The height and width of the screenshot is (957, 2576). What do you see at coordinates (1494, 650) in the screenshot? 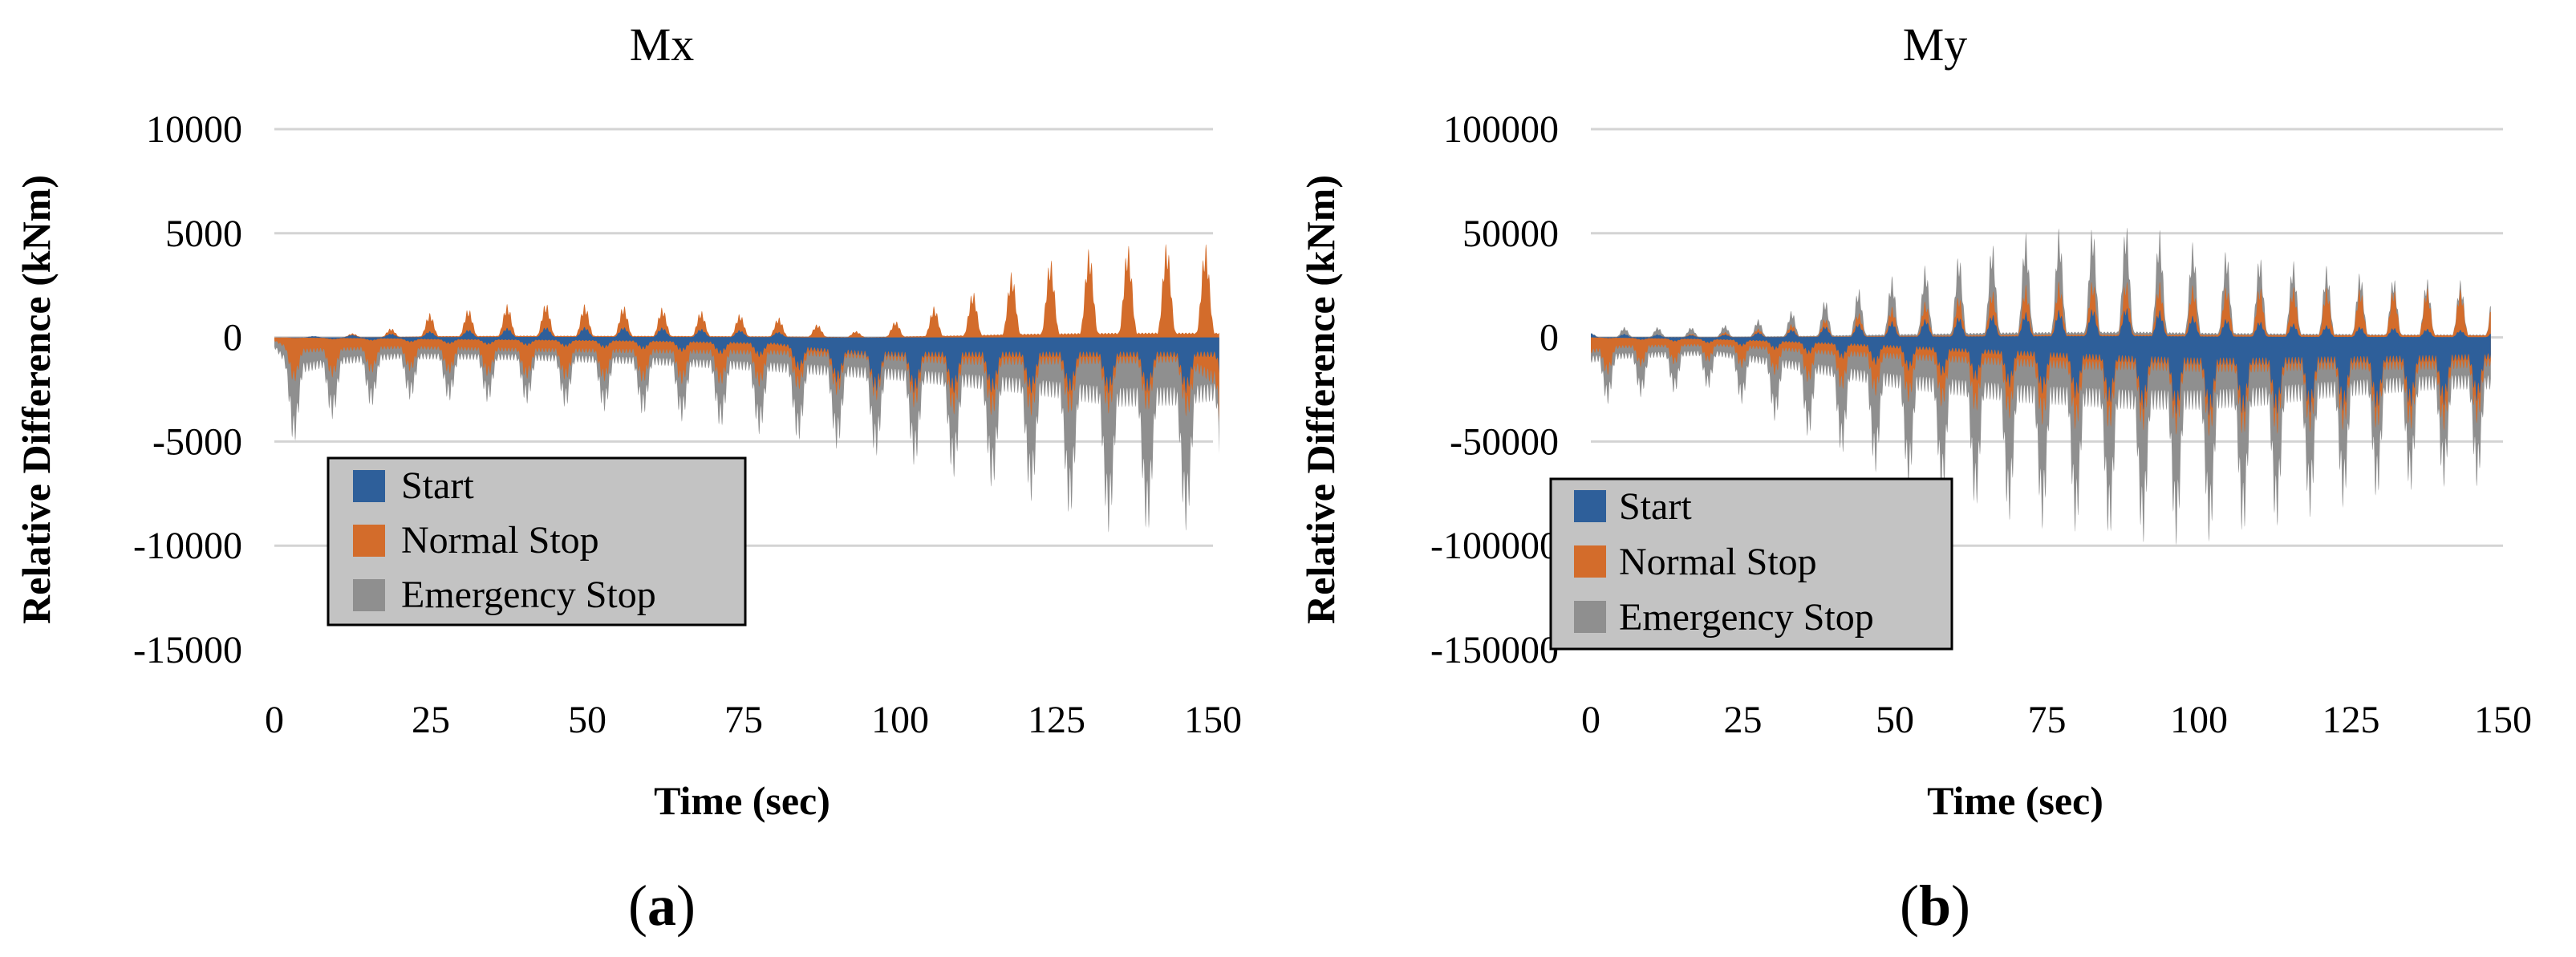
I see `y-tick-label: -150000` at bounding box center [1494, 650].